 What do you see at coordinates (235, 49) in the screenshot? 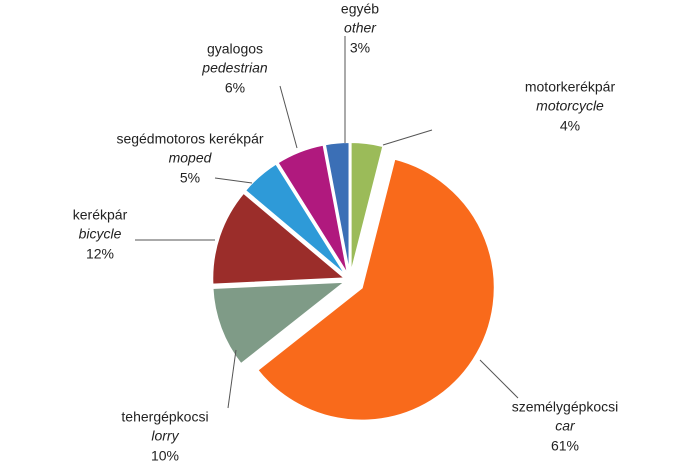
I see `slice-label: gyalogos` at bounding box center [235, 49].